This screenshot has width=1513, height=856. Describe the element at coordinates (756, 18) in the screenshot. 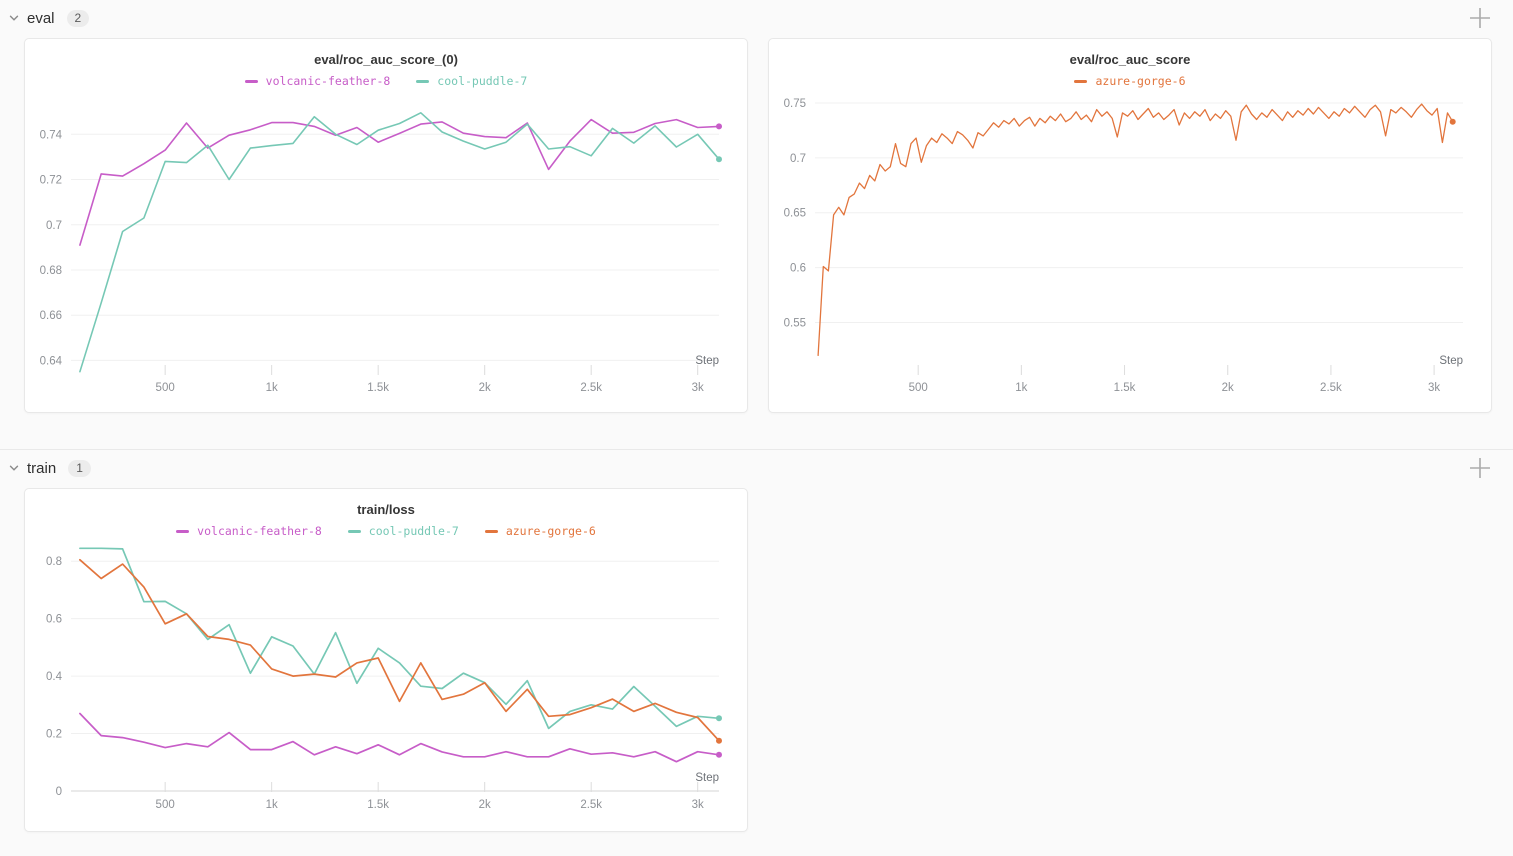

I see `section-eval-header: eval 2` at that location.